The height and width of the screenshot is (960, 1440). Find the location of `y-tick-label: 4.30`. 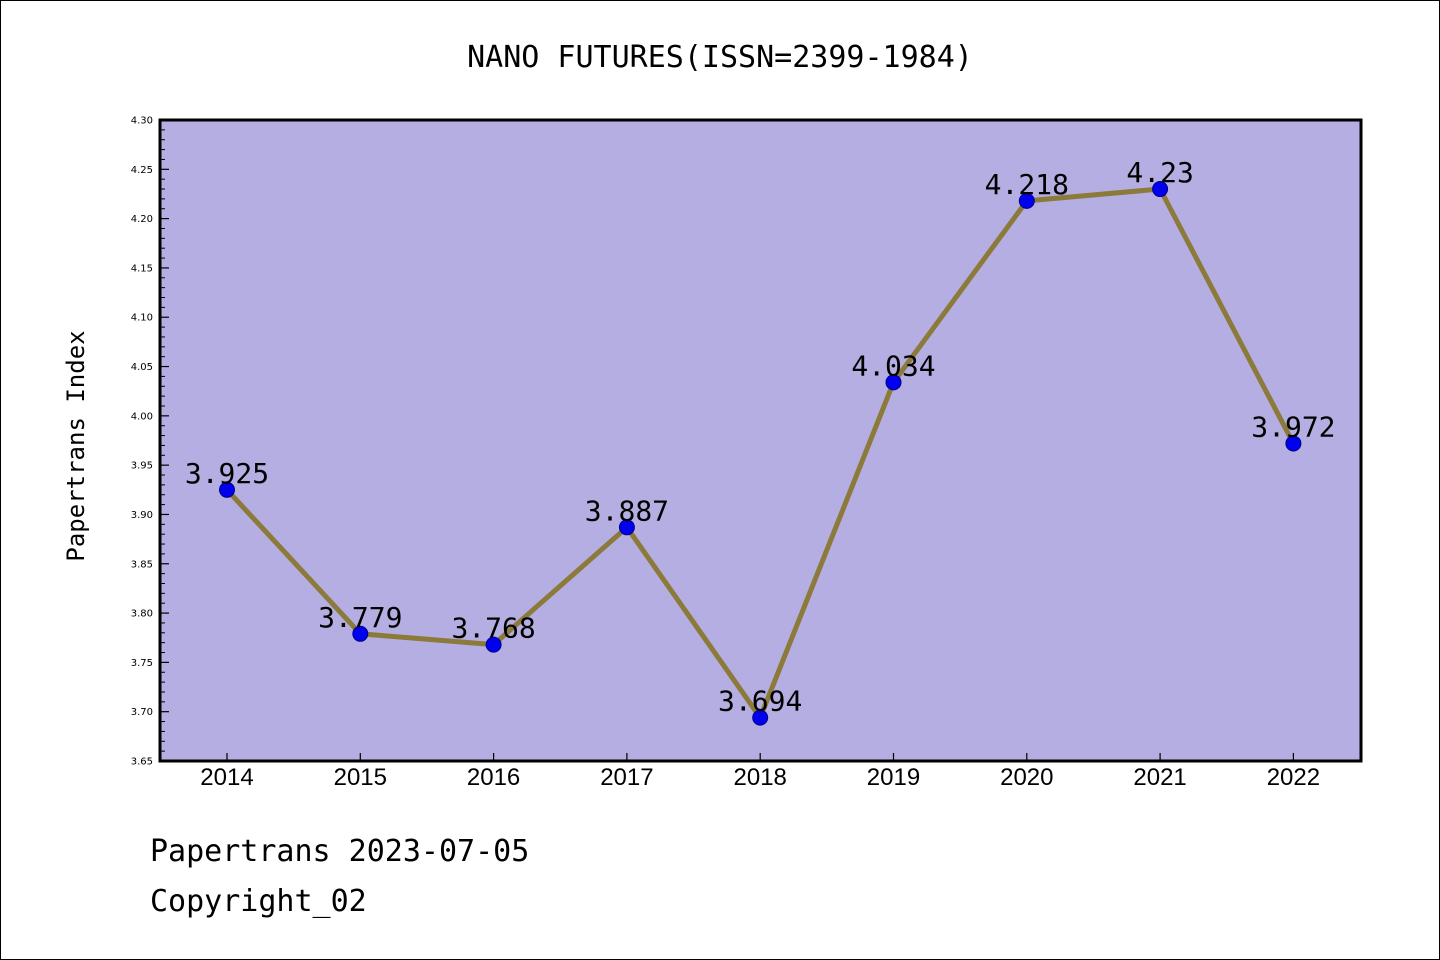

y-tick-label: 4.30 is located at coordinates (142, 121).